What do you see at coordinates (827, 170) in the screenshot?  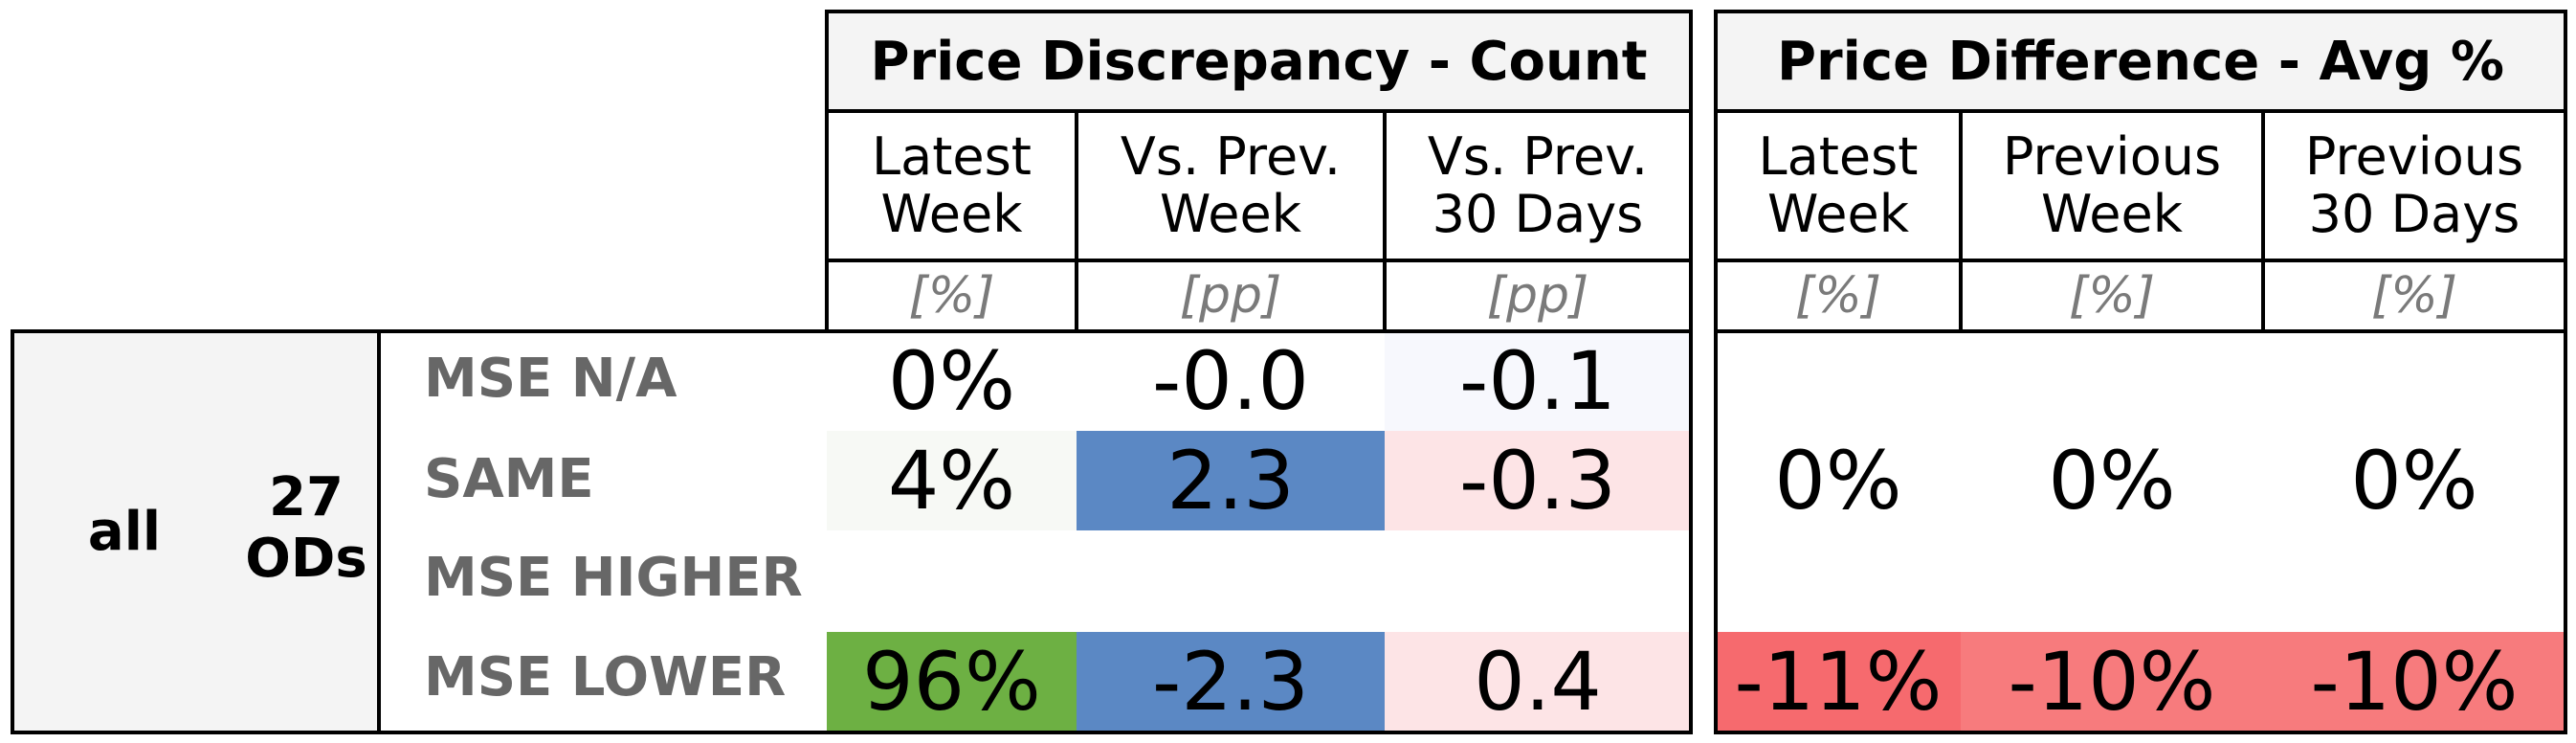 I see `count-left-border` at bounding box center [827, 170].